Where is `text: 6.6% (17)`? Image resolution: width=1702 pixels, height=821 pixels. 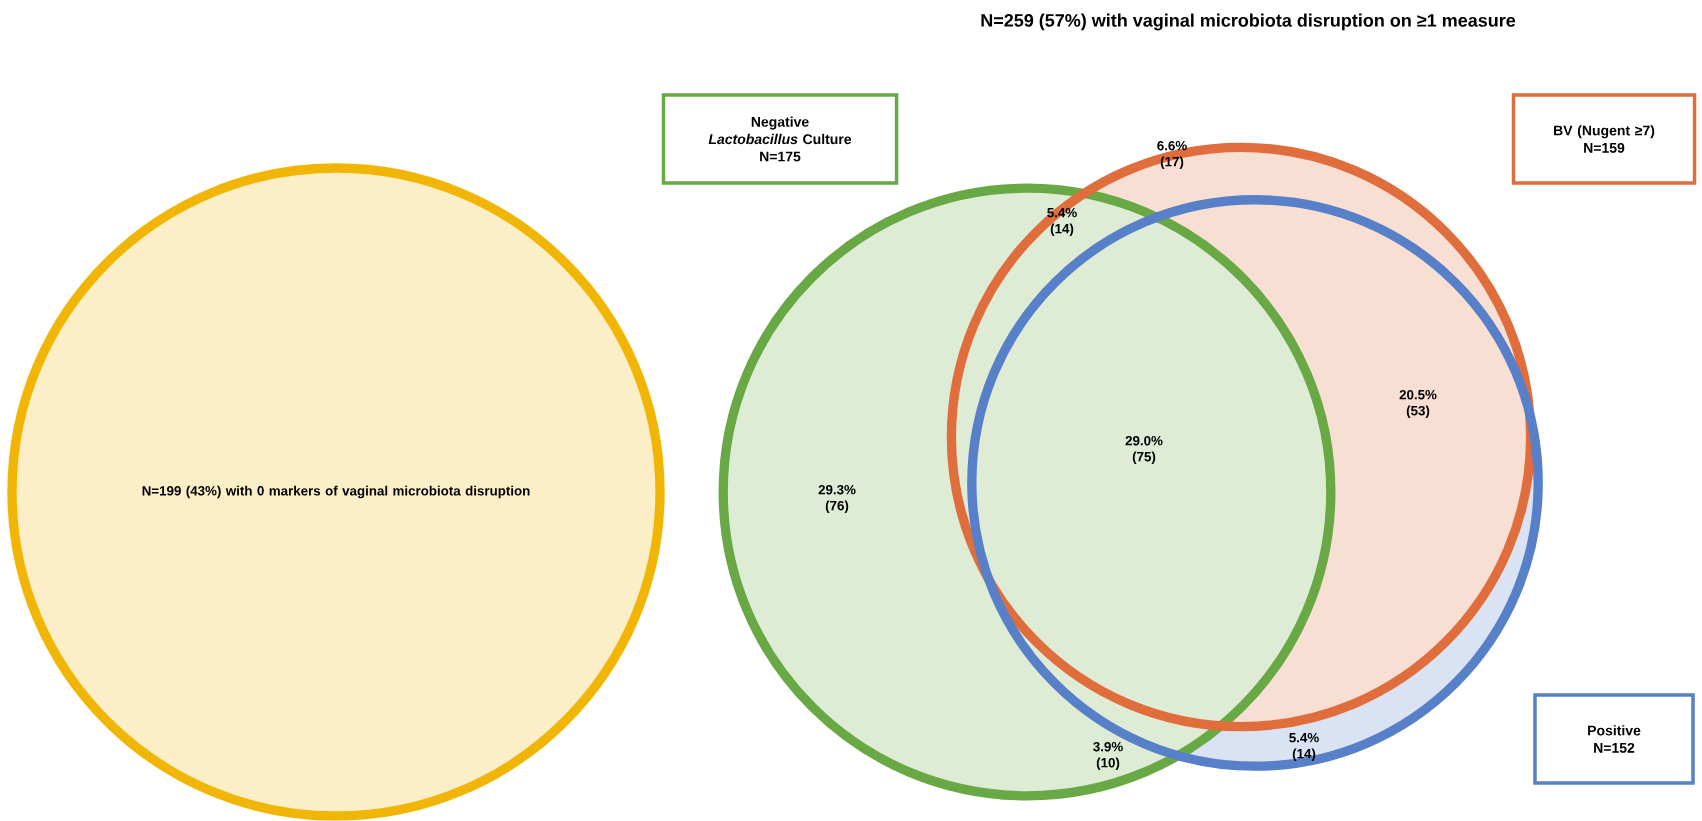
text: 6.6% (17) is located at coordinates (1172, 155).